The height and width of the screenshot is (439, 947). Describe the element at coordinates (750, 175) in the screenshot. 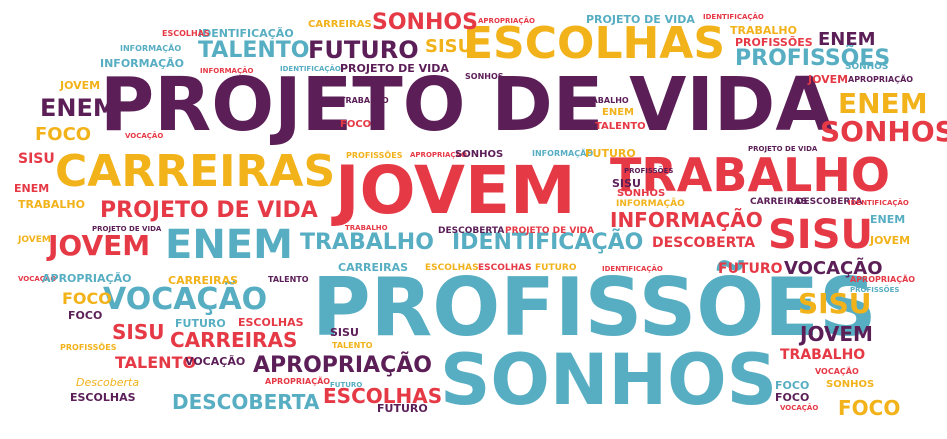

I see `word-trabalho-main: TRABALHO` at that location.